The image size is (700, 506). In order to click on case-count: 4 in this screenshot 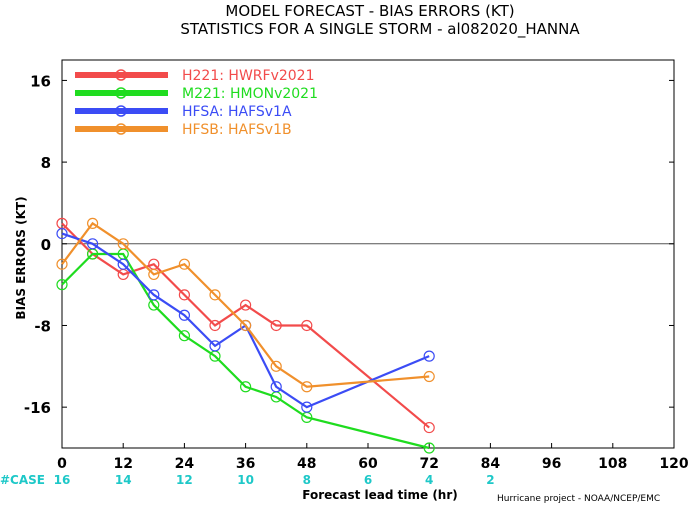, I will do `click(429, 480)`.